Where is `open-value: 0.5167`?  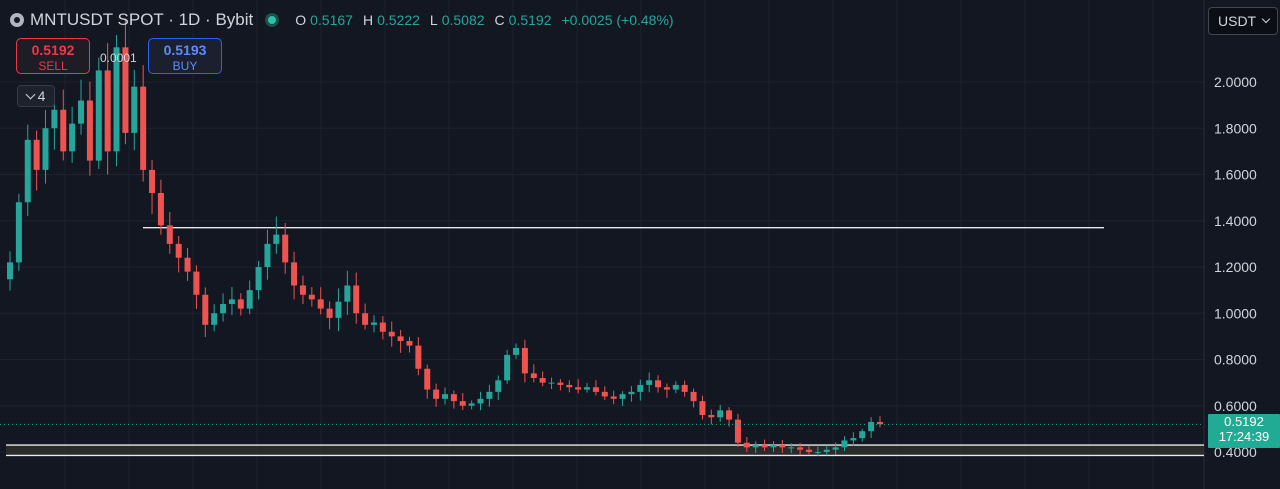 open-value: 0.5167 is located at coordinates (331, 20).